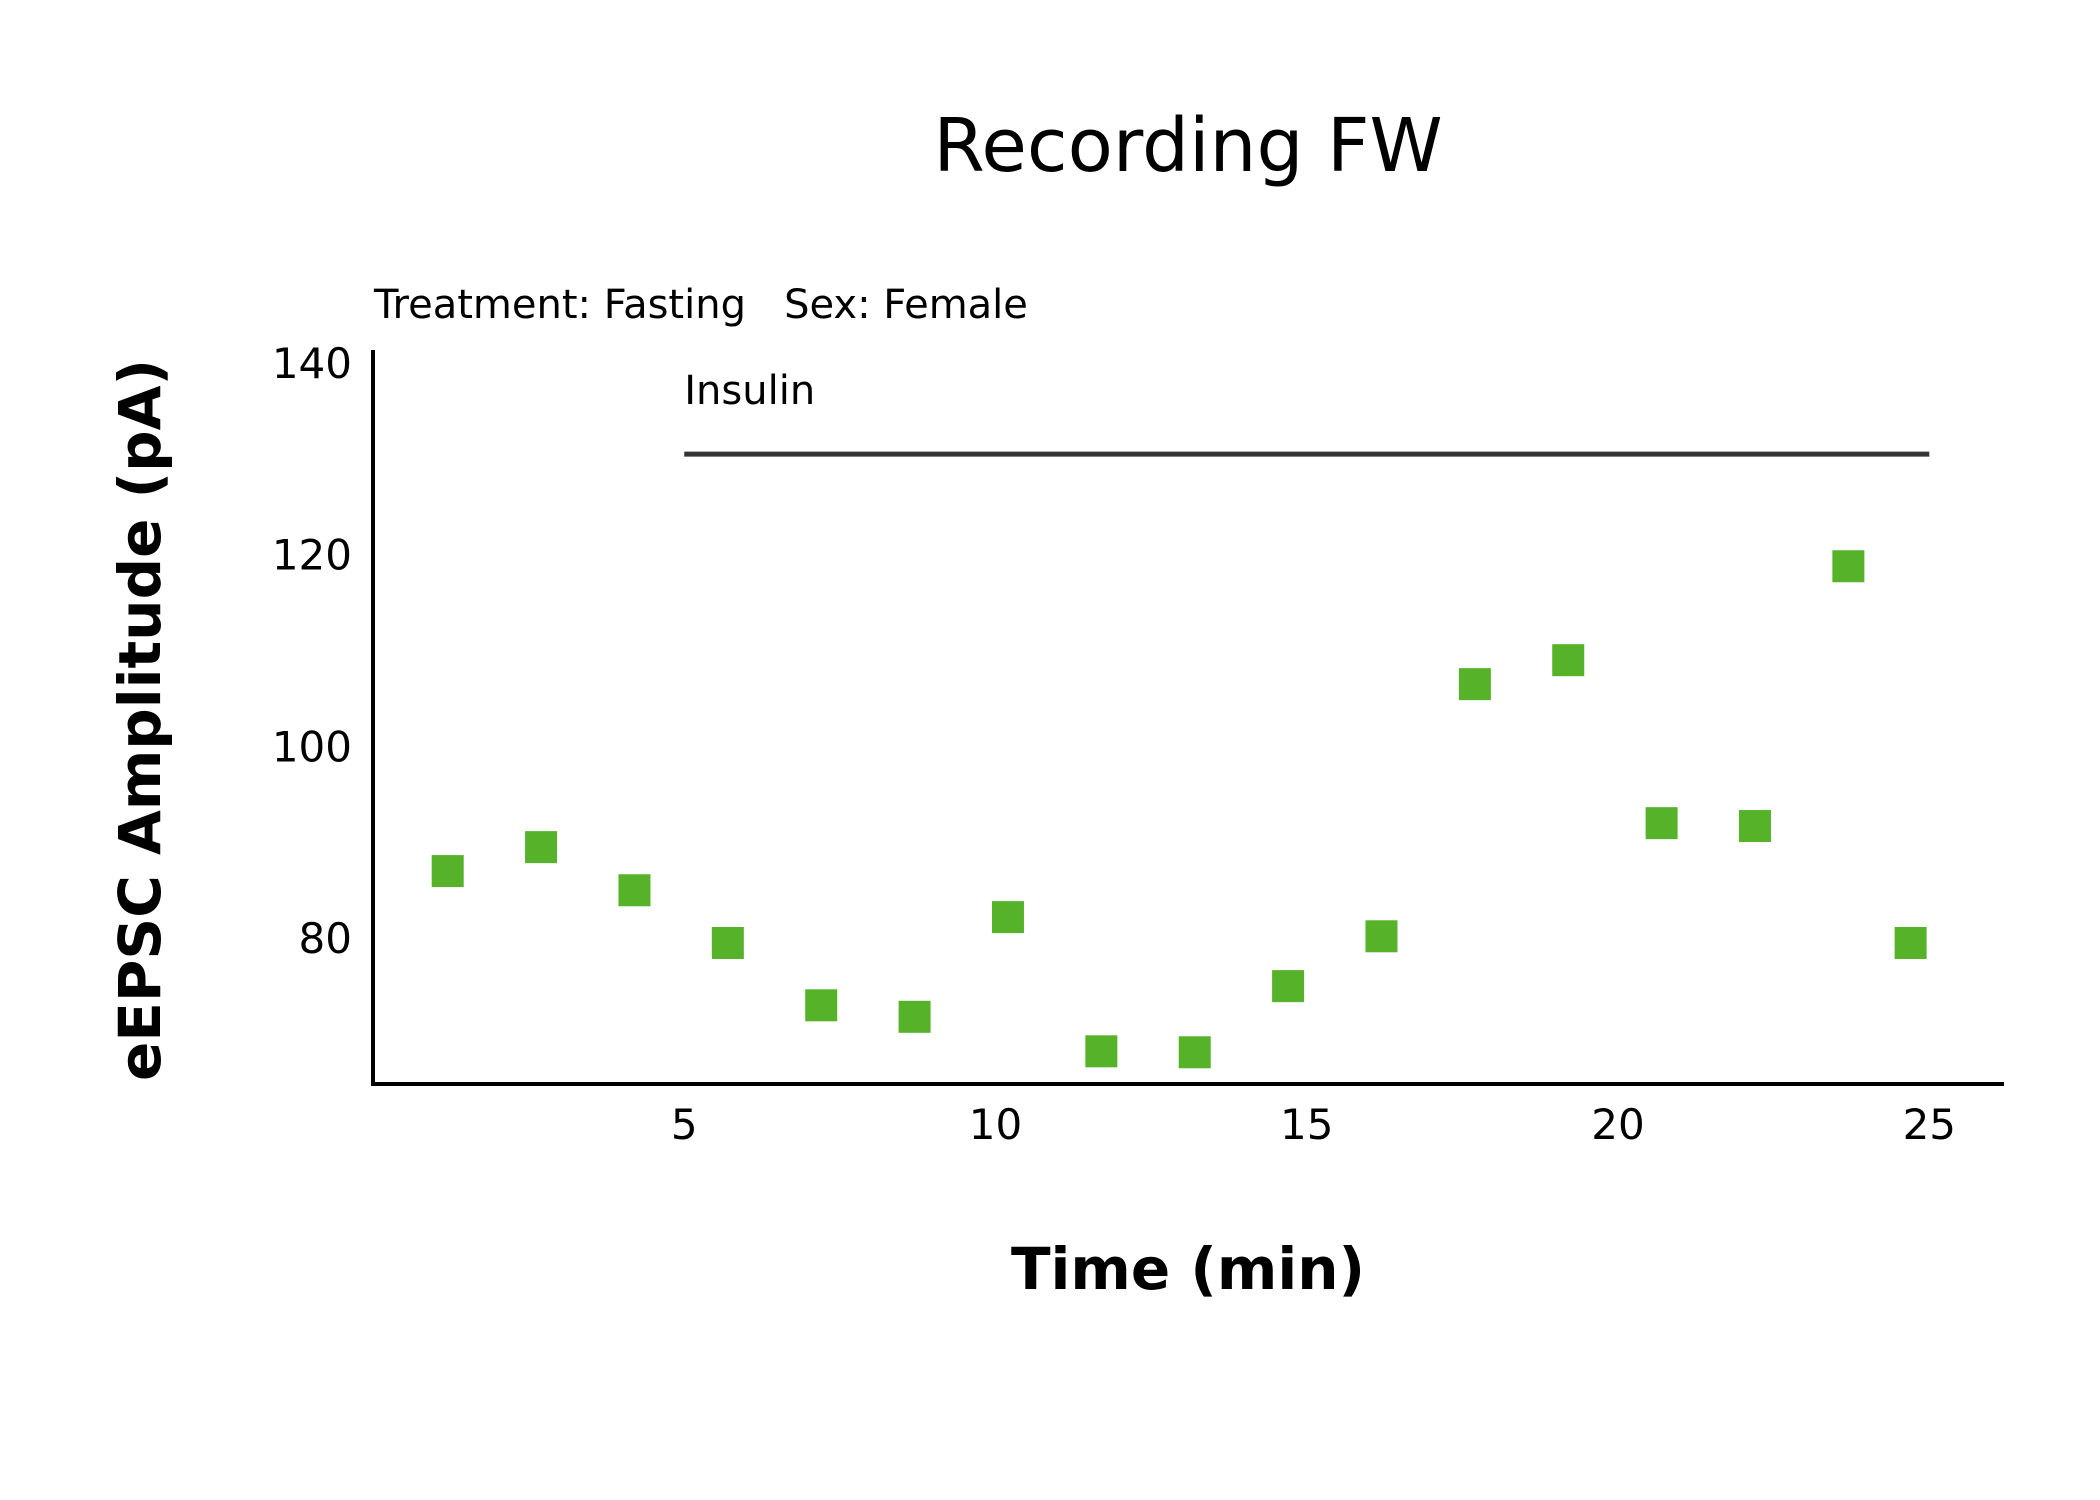  Describe the element at coordinates (1187, 146) in the screenshot. I see `chart-title: Recording FW` at that location.